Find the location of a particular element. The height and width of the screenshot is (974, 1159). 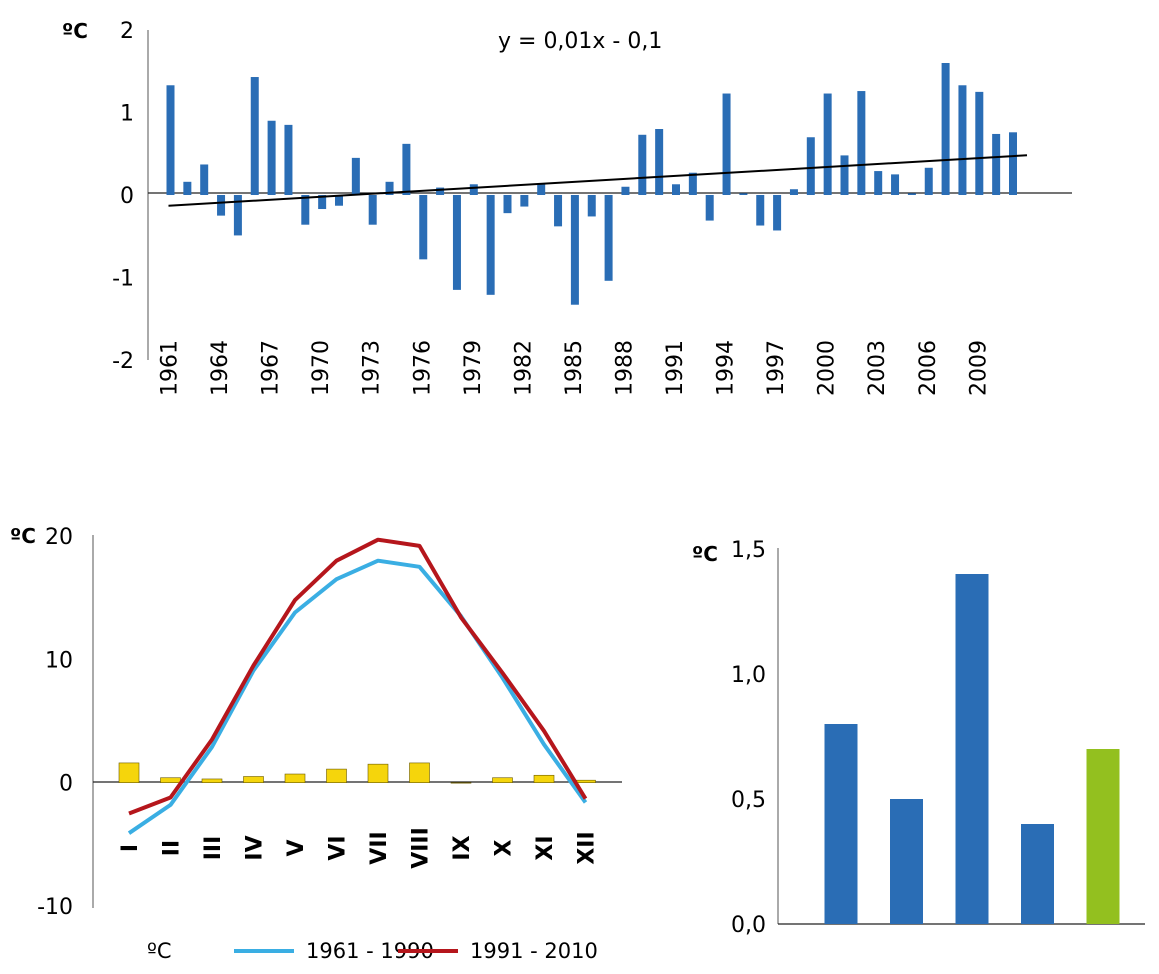

top-y-axis-ticks: 2 1 0 -1 -2 is located at coordinates (123, 196).